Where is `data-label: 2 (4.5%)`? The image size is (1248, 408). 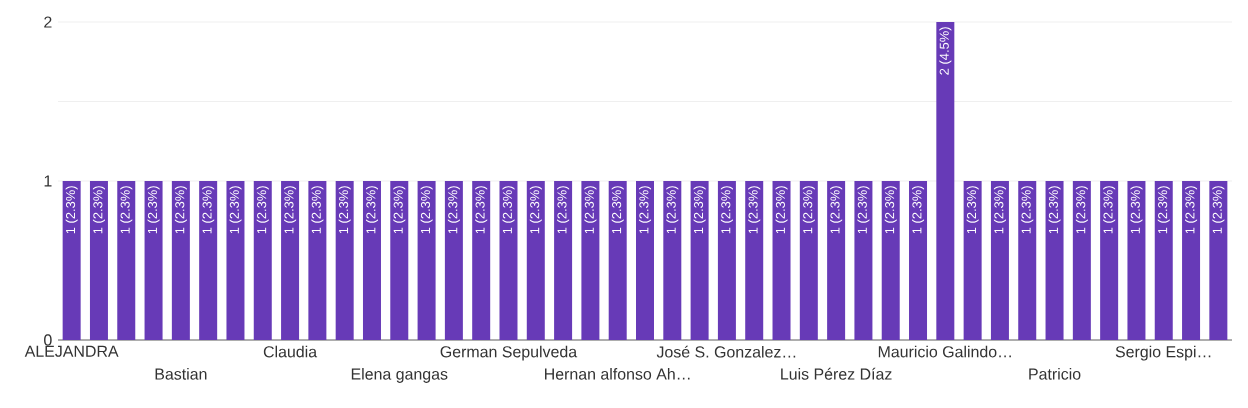
data-label: 2 (4.5%) is located at coordinates (945, 51).